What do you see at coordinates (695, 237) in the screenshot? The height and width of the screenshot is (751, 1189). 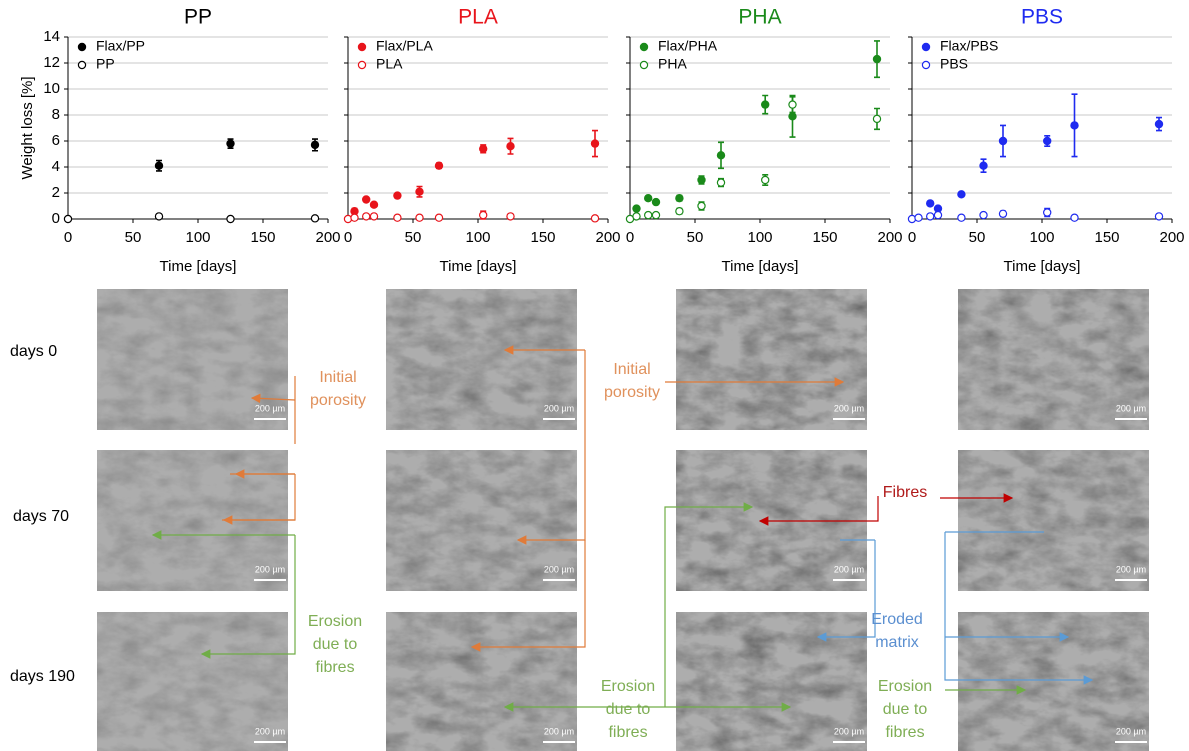 I see `x-tick-label: 50` at bounding box center [695, 237].